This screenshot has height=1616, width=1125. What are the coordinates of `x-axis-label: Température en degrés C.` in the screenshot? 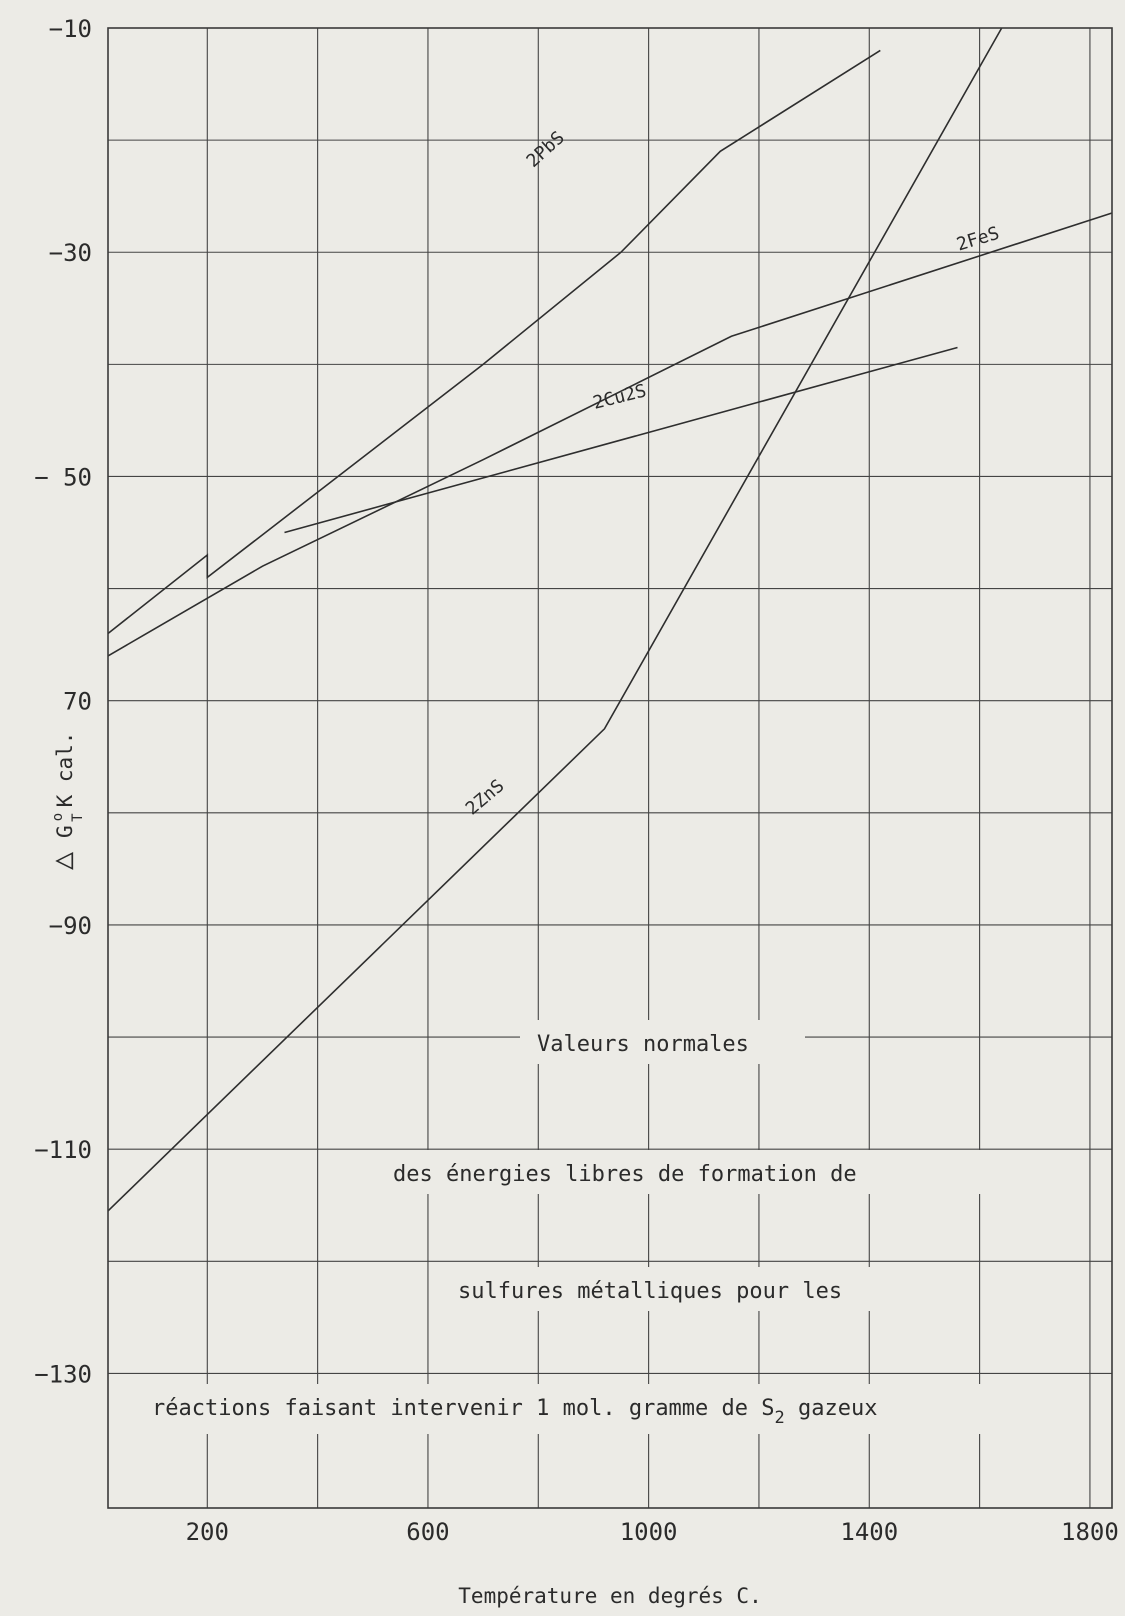 It's located at (609, 1596).